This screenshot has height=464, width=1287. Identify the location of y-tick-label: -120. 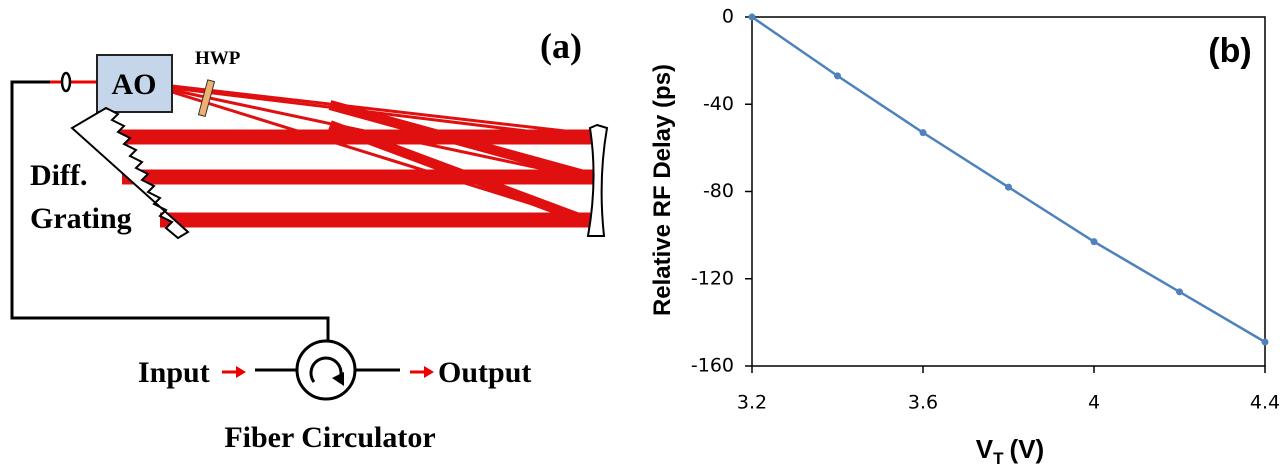
(712, 278).